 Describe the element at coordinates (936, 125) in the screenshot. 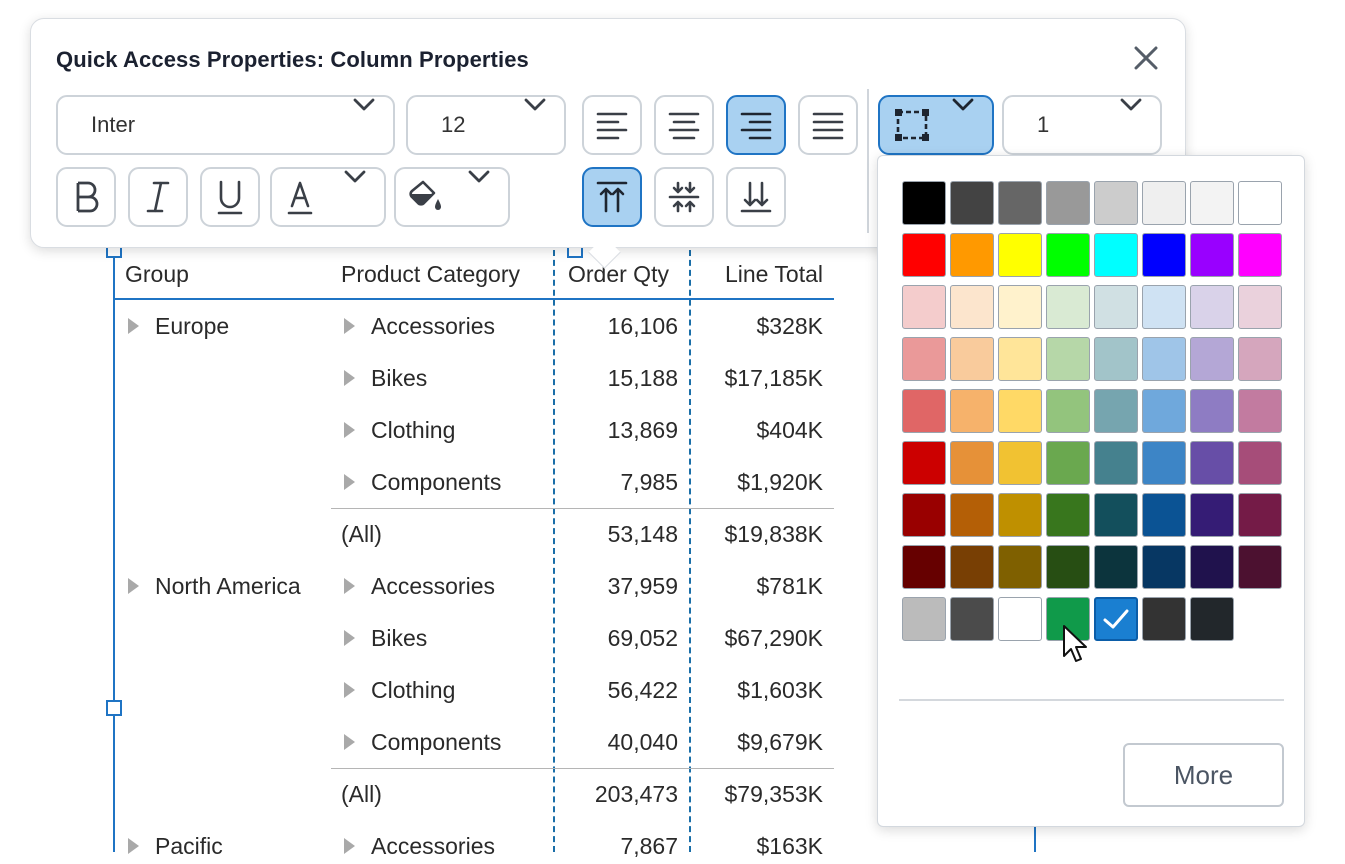

I see `border-style-dropdown` at that location.